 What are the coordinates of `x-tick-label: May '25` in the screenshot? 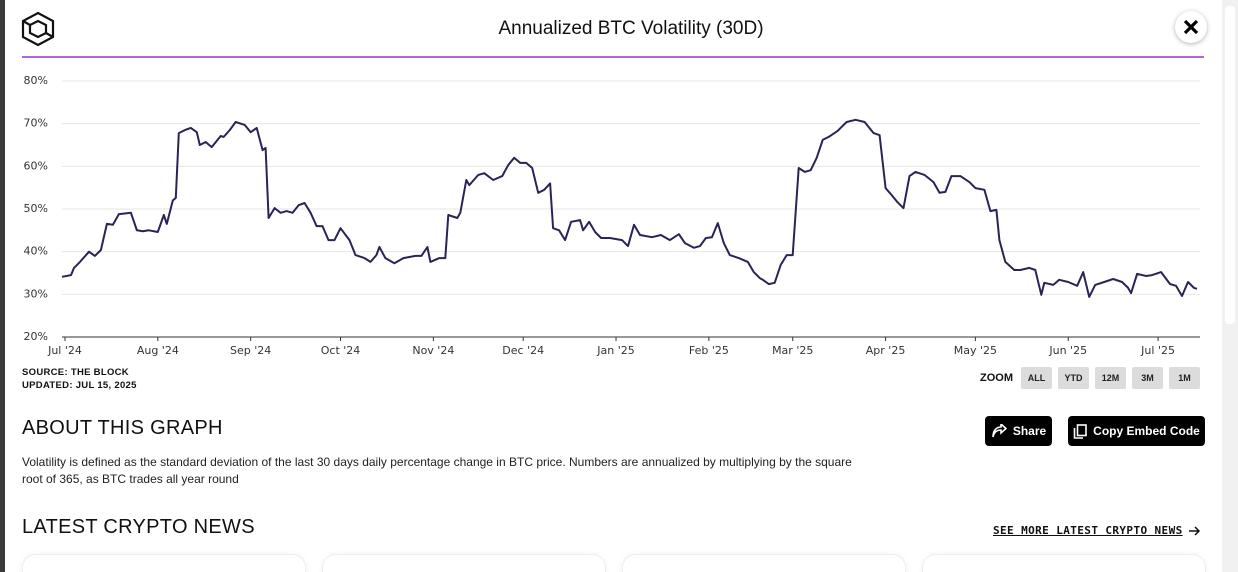 It's located at (975, 350).